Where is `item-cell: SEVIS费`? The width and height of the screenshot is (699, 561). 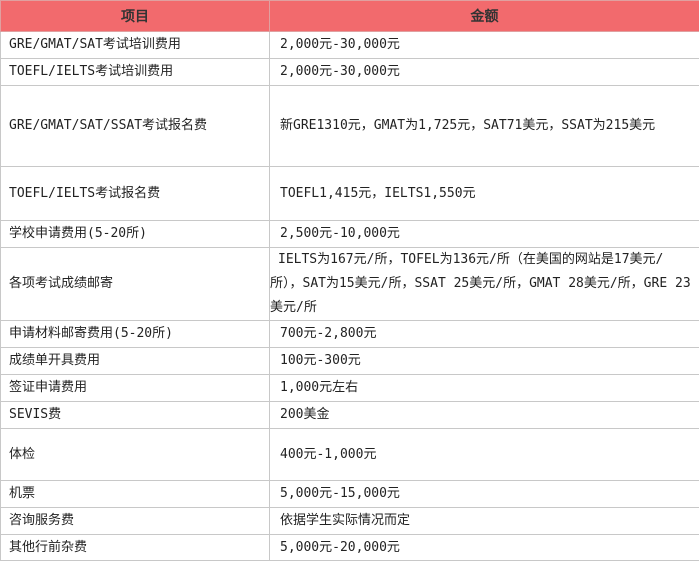
item-cell: SEVIS费 is located at coordinates (135, 415).